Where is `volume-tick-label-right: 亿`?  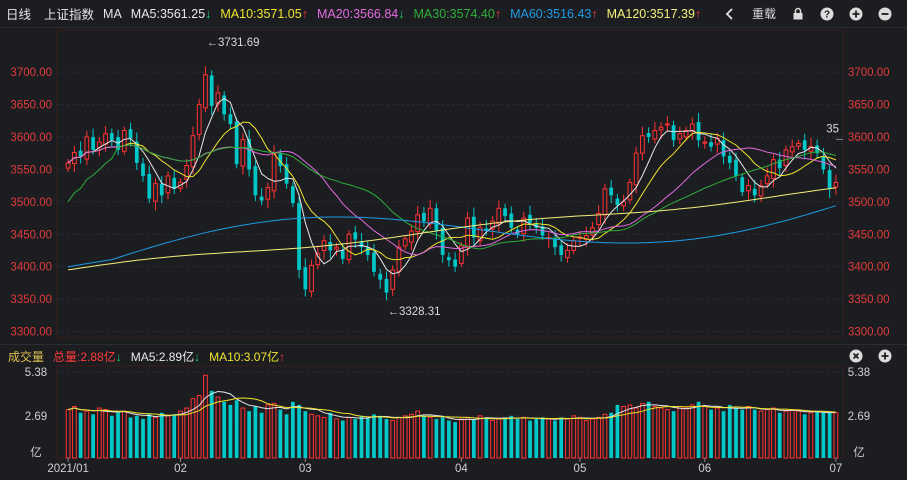 volume-tick-label-right: 亿 is located at coordinates (859, 452).